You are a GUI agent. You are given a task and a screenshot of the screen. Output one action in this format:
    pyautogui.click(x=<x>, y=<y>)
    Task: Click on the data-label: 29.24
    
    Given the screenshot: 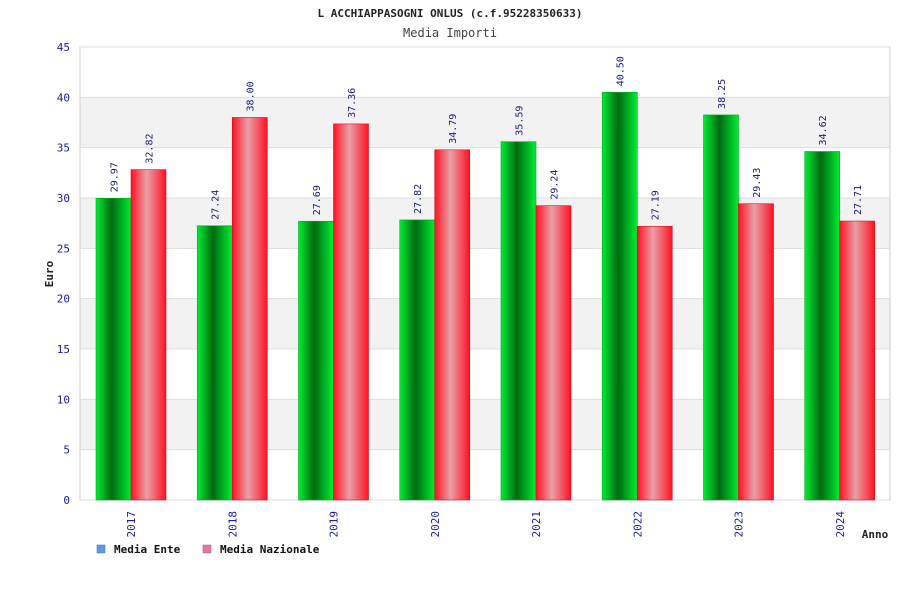 What is the action you would take?
    pyautogui.click(x=555, y=185)
    